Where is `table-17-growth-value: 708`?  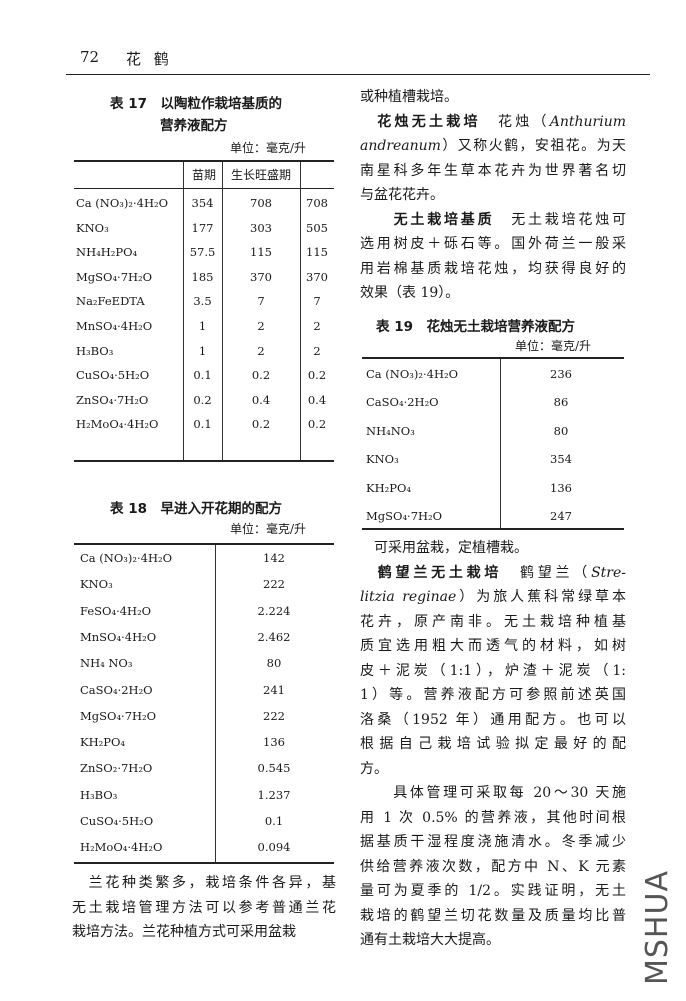
table-17-growth-value: 708 is located at coordinates (261, 203).